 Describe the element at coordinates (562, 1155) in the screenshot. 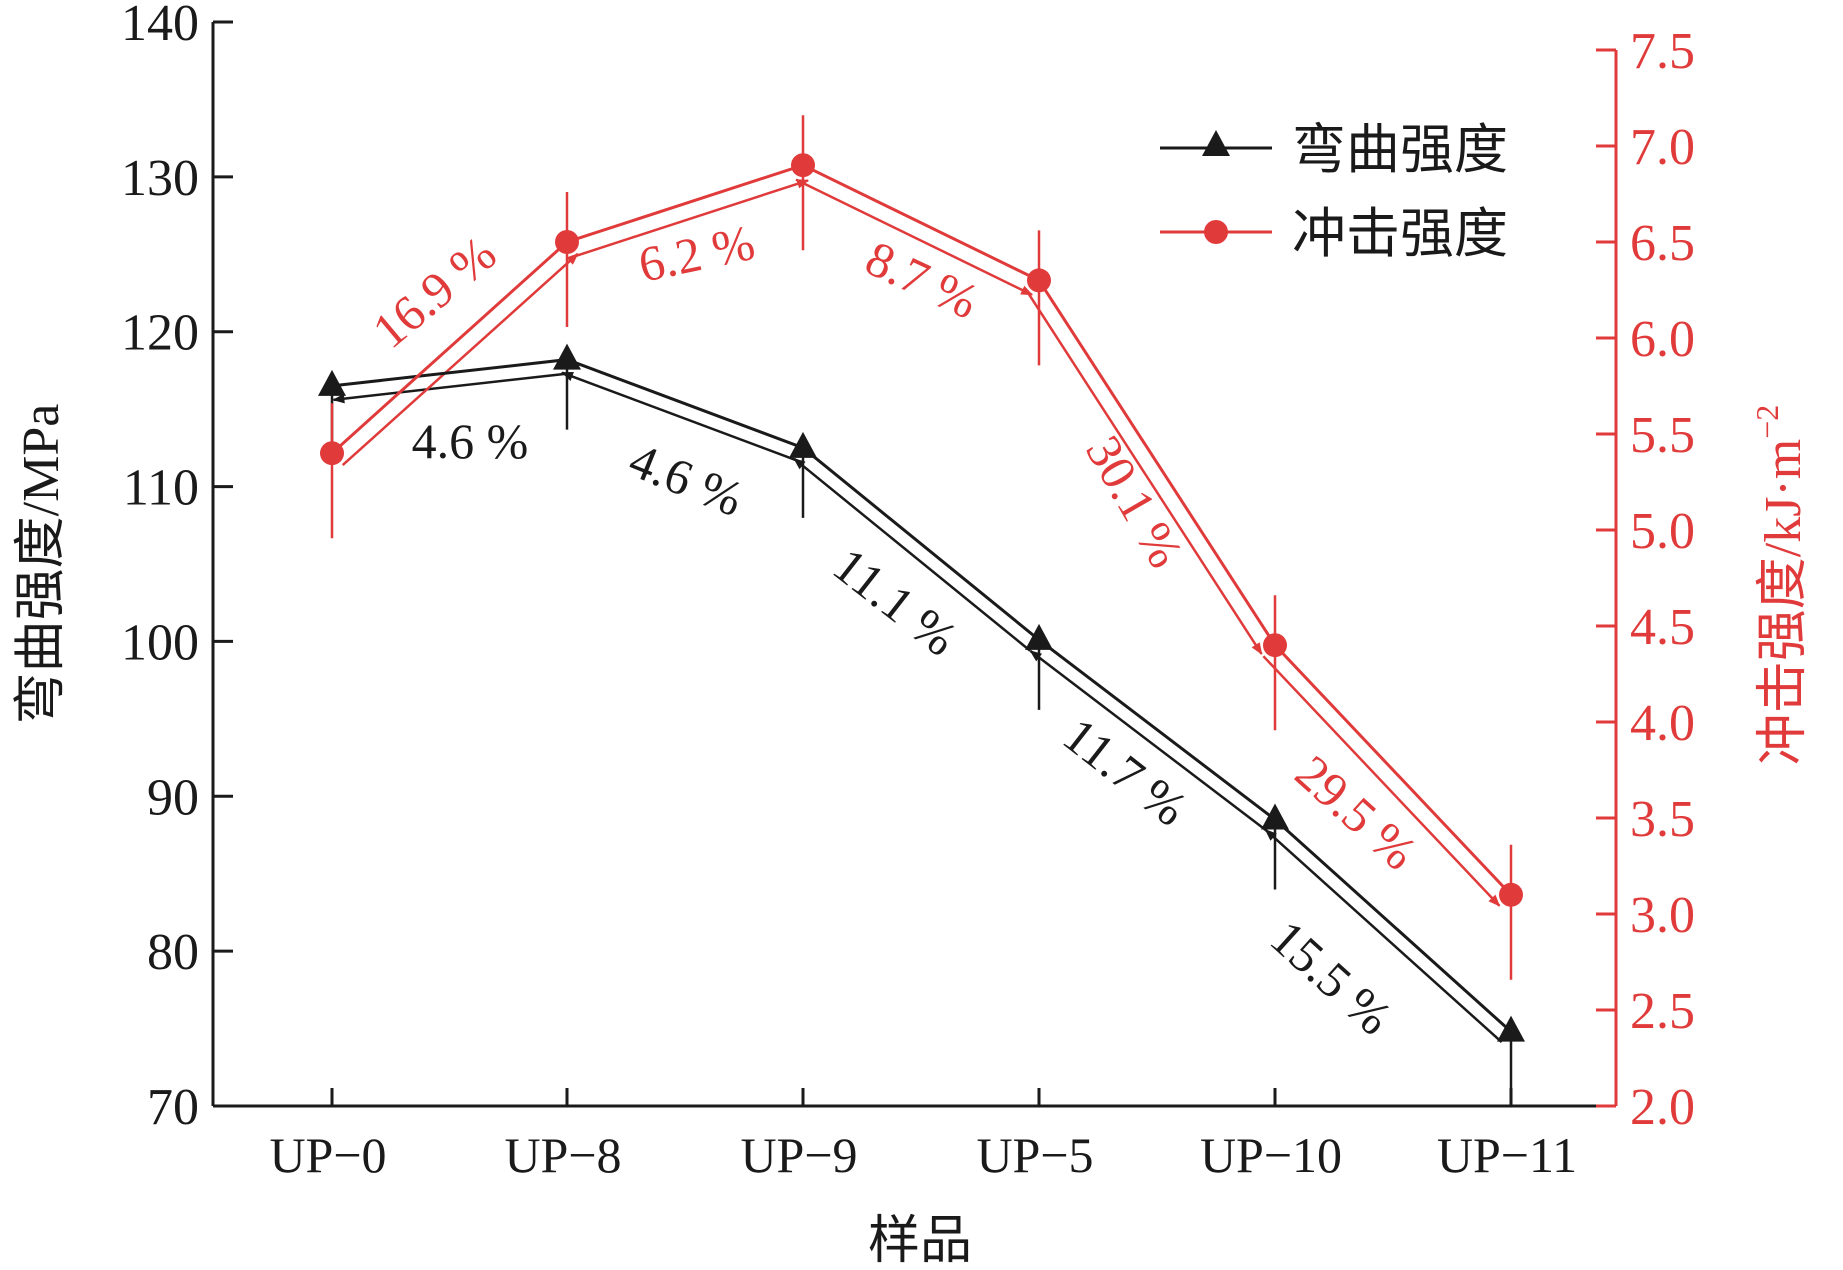

I see `x-tick-label: UP−8` at that location.